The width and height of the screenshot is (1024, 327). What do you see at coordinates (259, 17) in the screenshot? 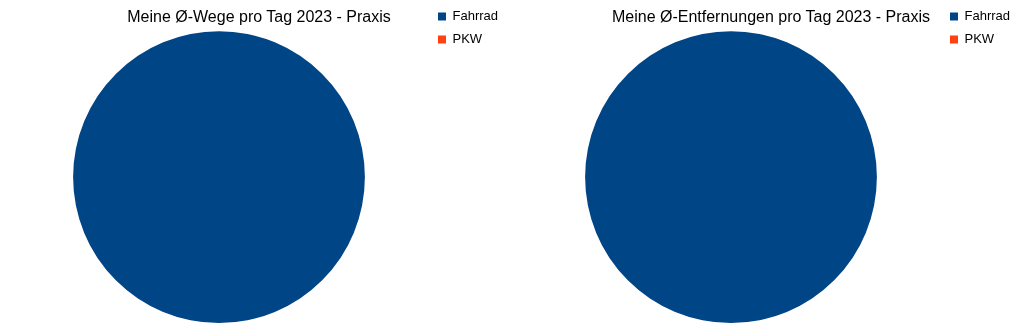
I see `chart-title: Meine Ø-Wege pro Tag 2023 - Praxis` at bounding box center [259, 17].